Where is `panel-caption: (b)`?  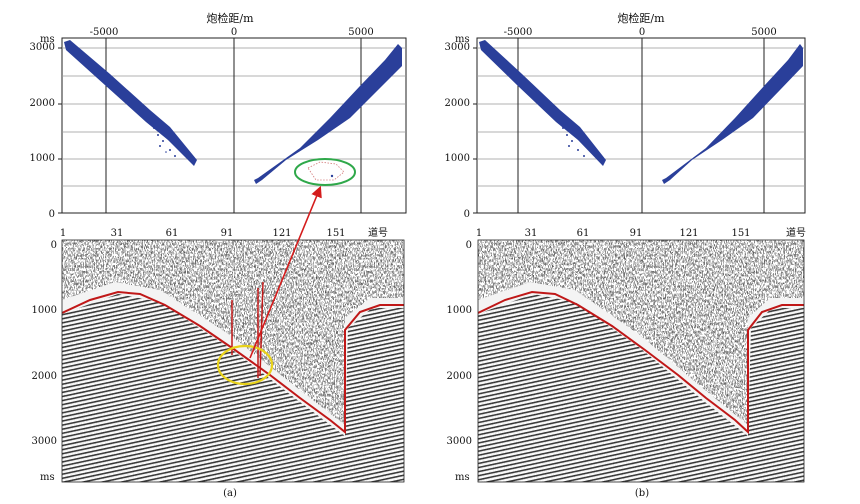 panel-caption: (b) is located at coordinates (642, 493).